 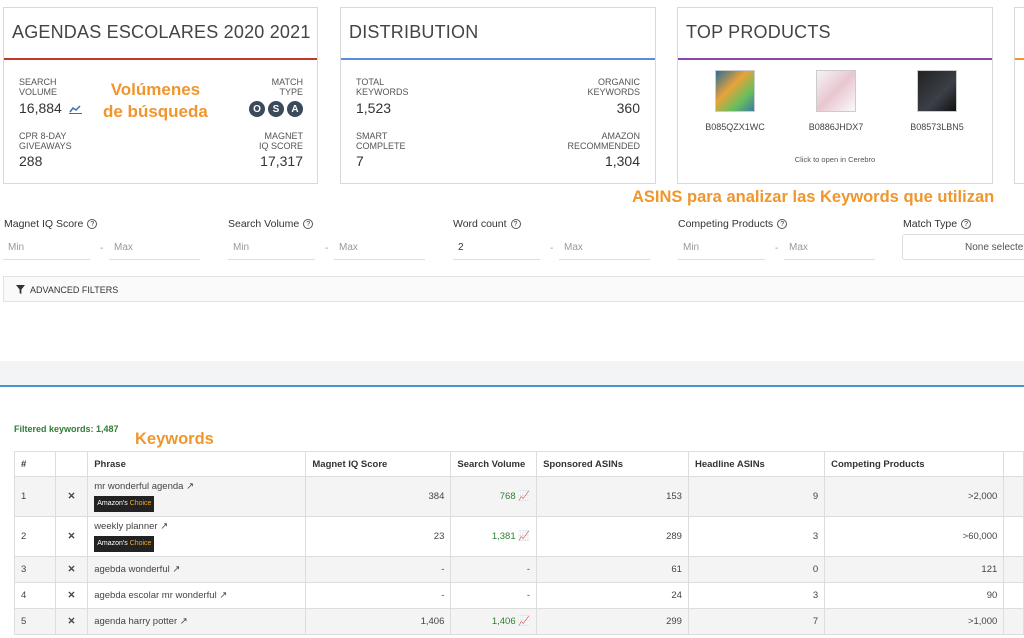 I want to click on cpr-value: 288, so click(x=31, y=161).